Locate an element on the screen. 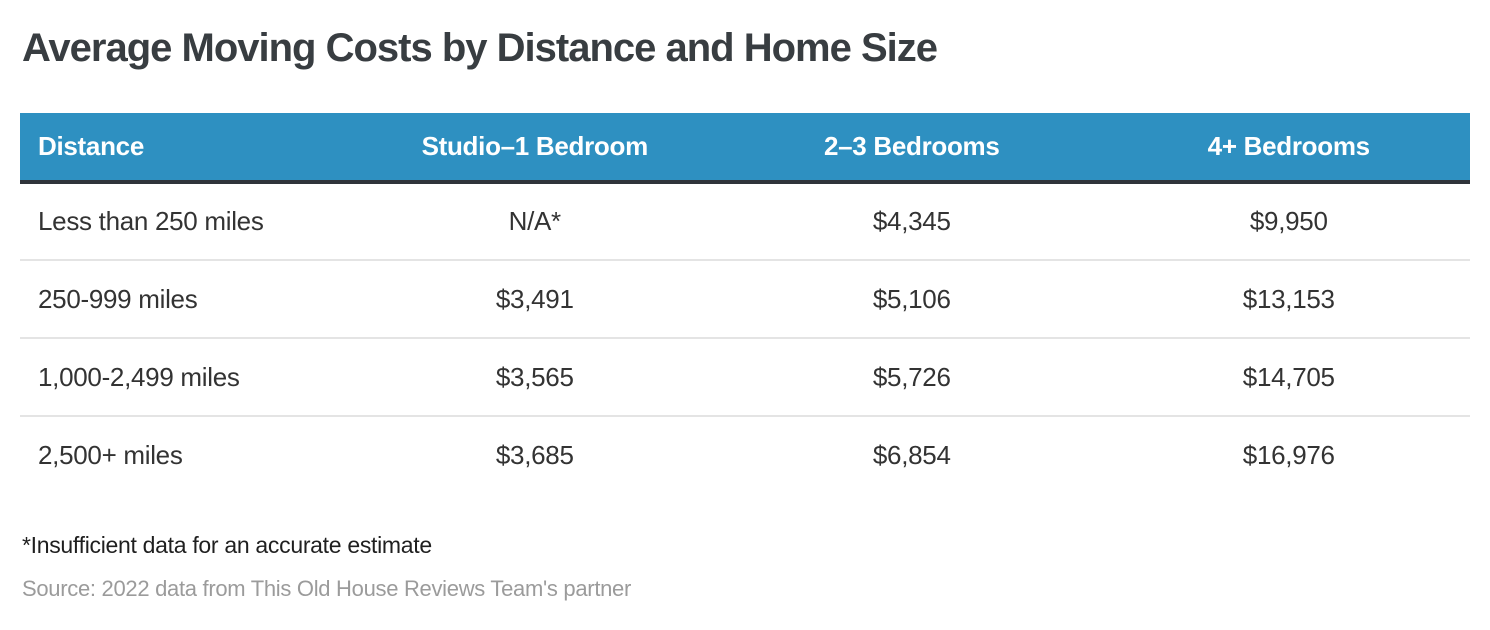 Image resolution: width=1490 pixels, height=630 pixels. cell-4plus-bedrooms: $14,705 is located at coordinates (1288, 377).